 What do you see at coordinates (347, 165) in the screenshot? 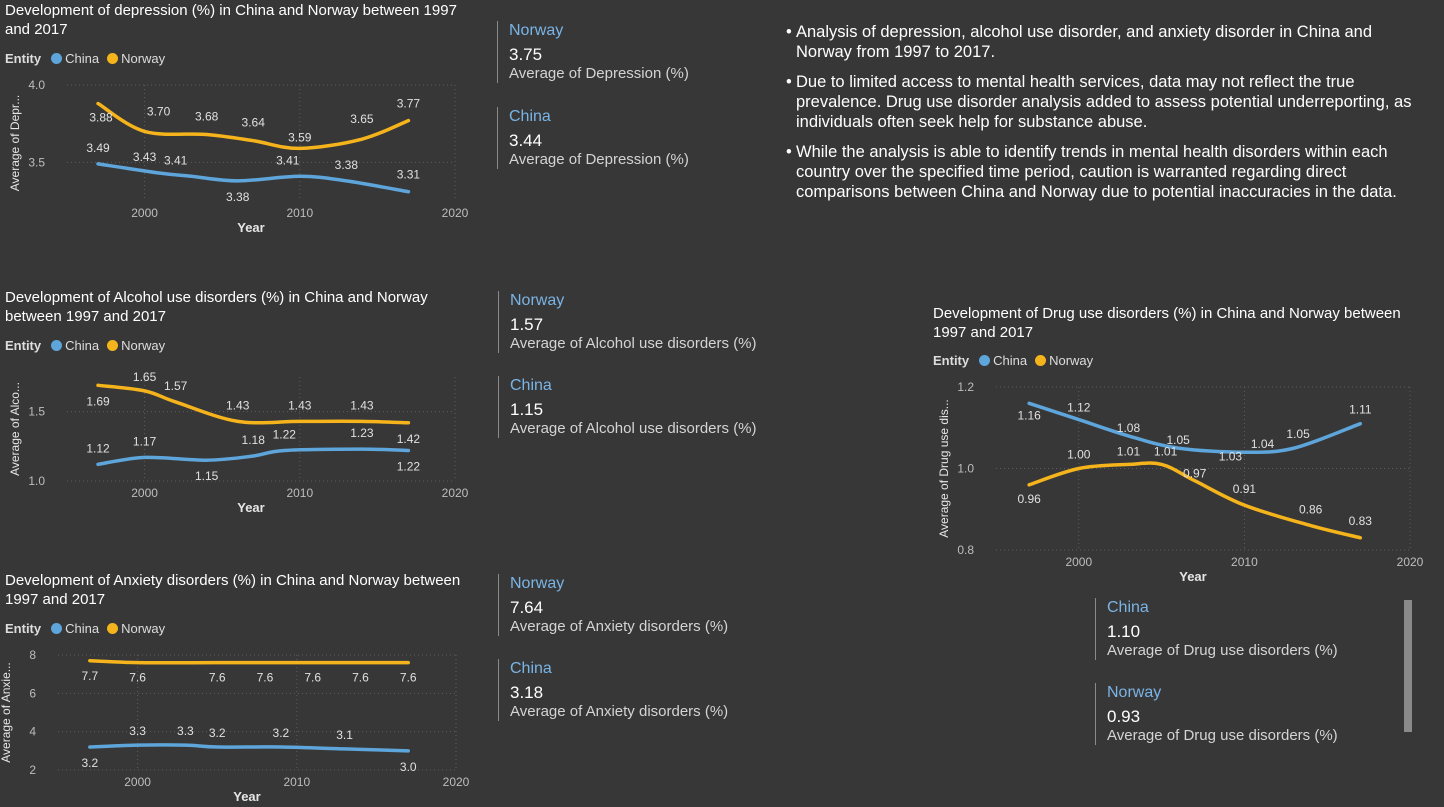
I see `data-label: 3.38` at bounding box center [347, 165].